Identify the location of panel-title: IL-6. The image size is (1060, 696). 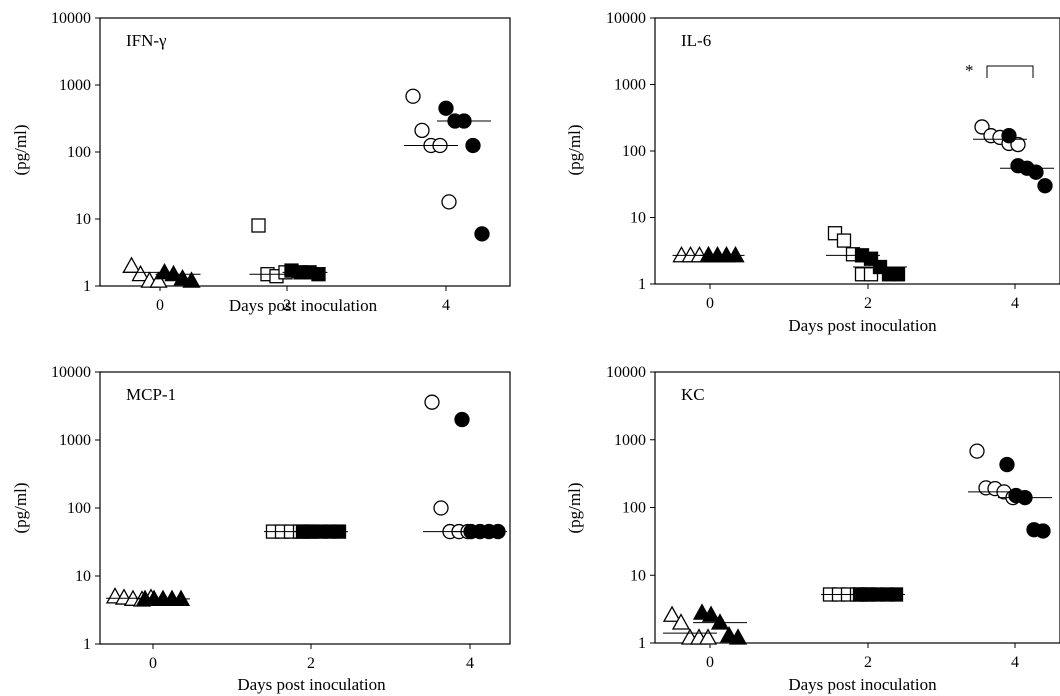
(696, 40).